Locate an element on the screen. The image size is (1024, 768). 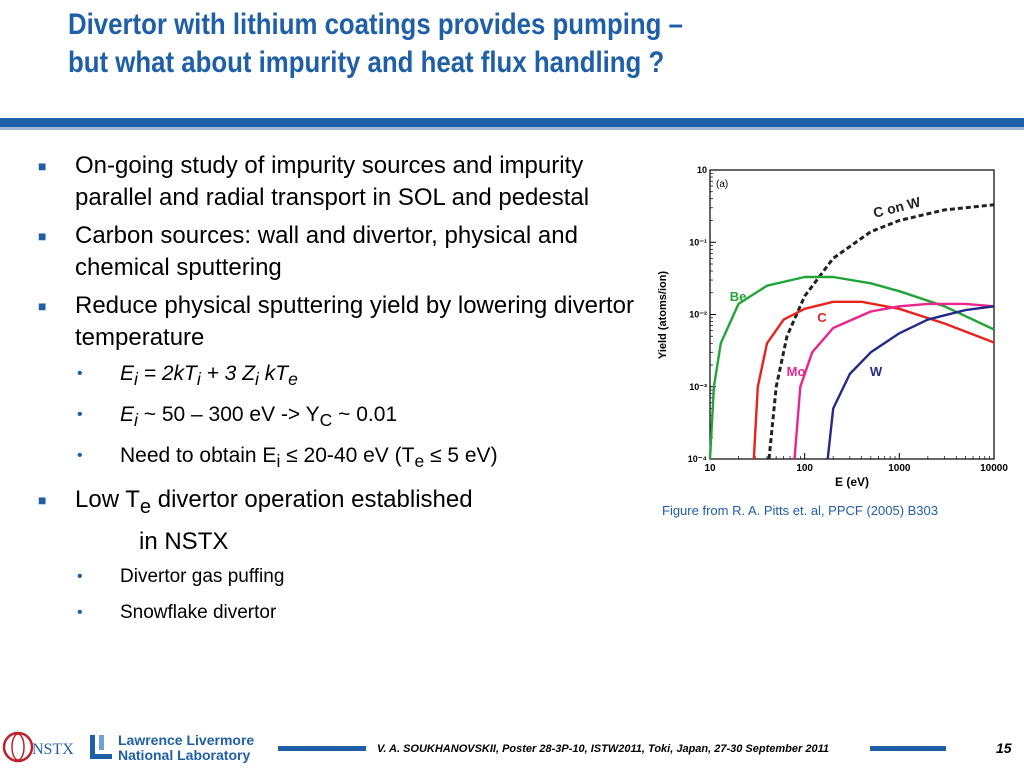
x-axis-label: E (eV) is located at coordinates (852, 482).